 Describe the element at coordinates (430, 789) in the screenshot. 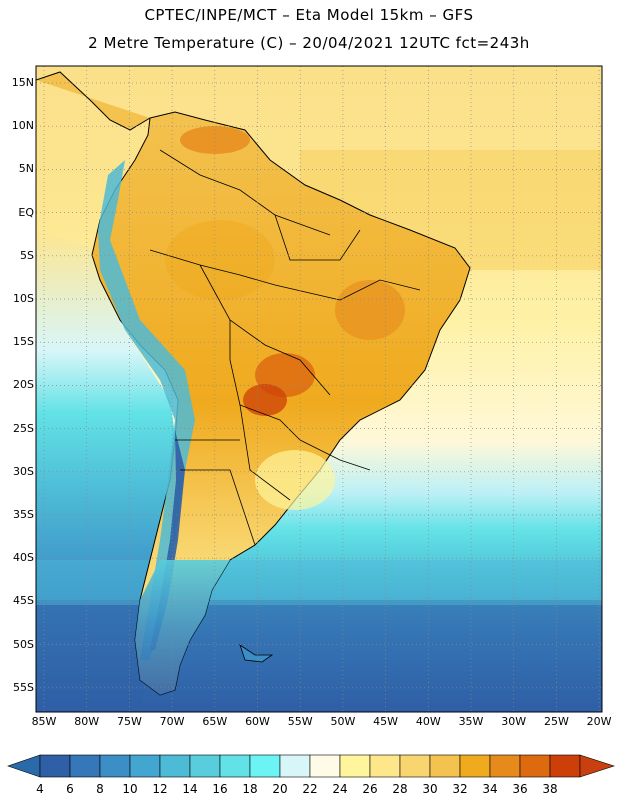

I see `colorbar-label: 30` at that location.